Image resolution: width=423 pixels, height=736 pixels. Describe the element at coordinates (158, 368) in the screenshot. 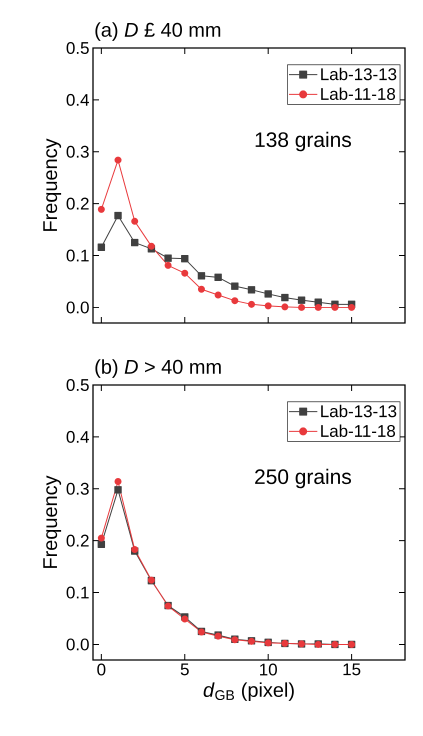

I see `chart-title: (b) D > 40 mm` at that location.